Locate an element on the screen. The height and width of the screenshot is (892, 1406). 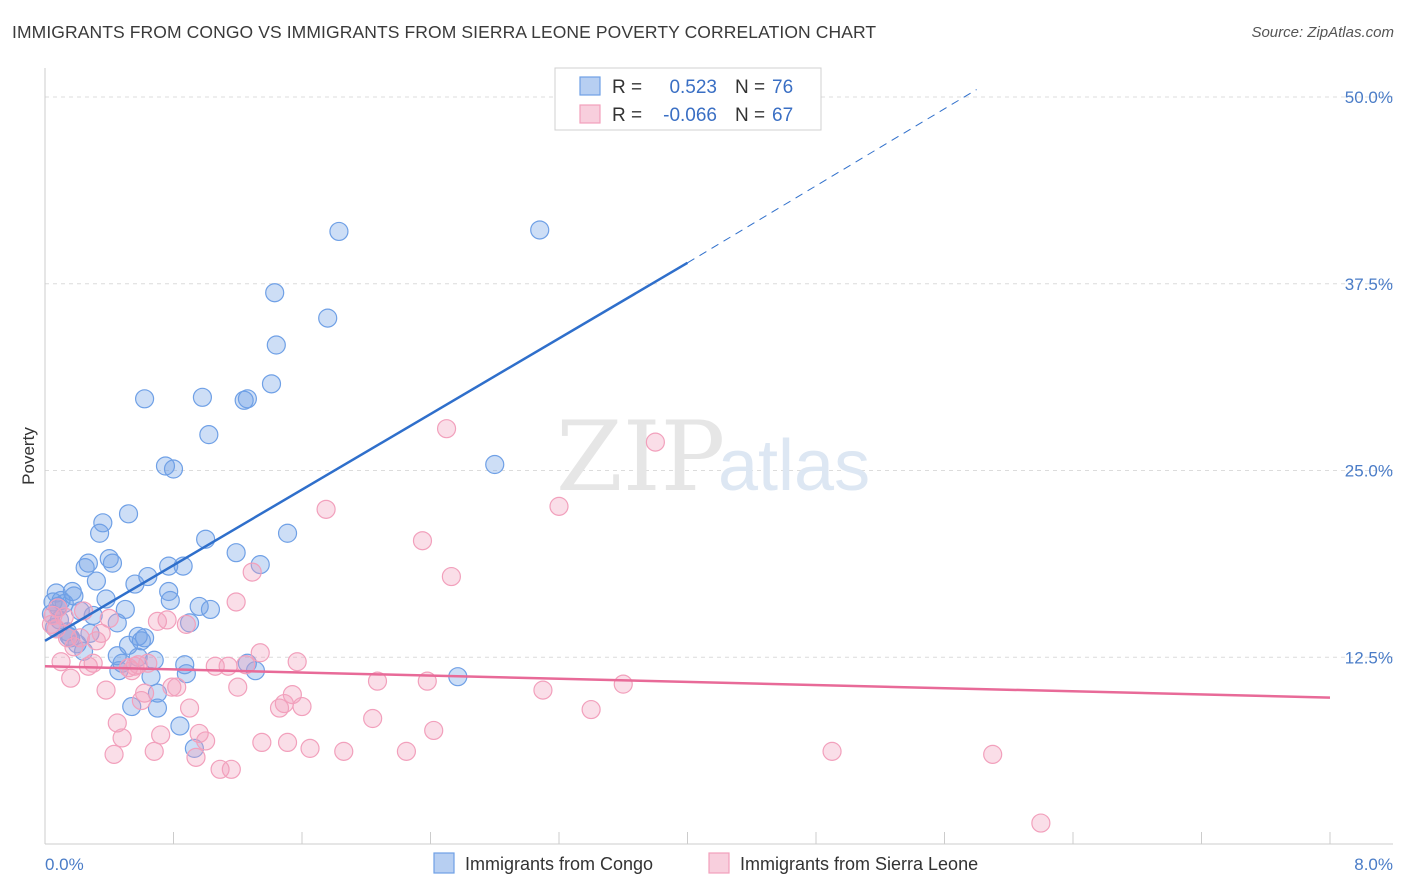
legend-n-value: 67 is located at coordinates (782, 115).